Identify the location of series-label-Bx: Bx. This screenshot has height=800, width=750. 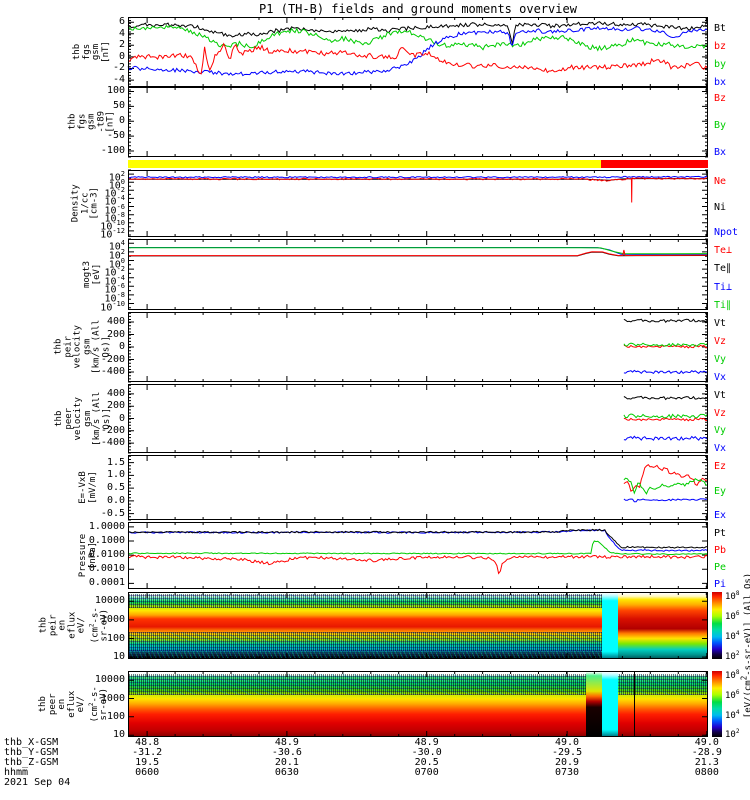
(720, 152).